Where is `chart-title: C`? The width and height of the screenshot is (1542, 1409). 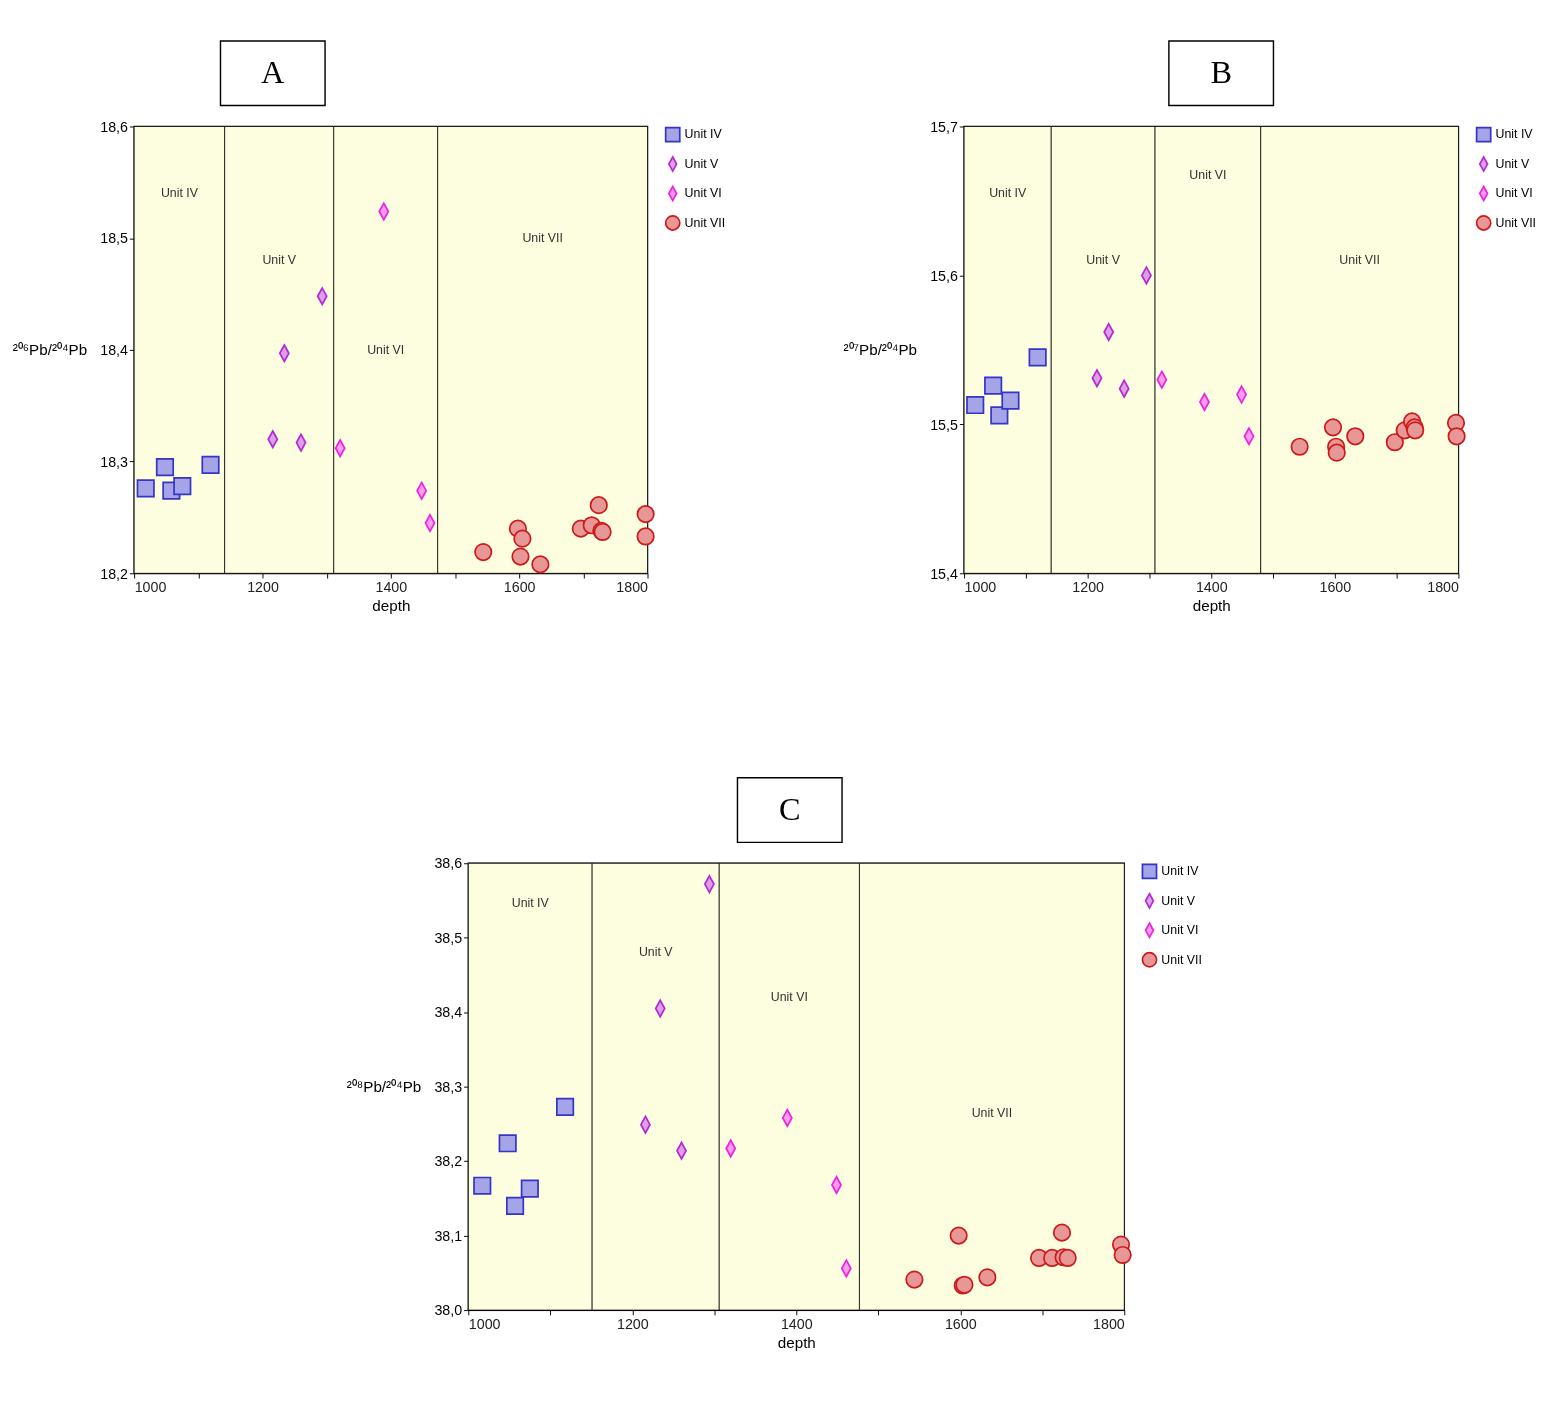 chart-title: C is located at coordinates (789, 808).